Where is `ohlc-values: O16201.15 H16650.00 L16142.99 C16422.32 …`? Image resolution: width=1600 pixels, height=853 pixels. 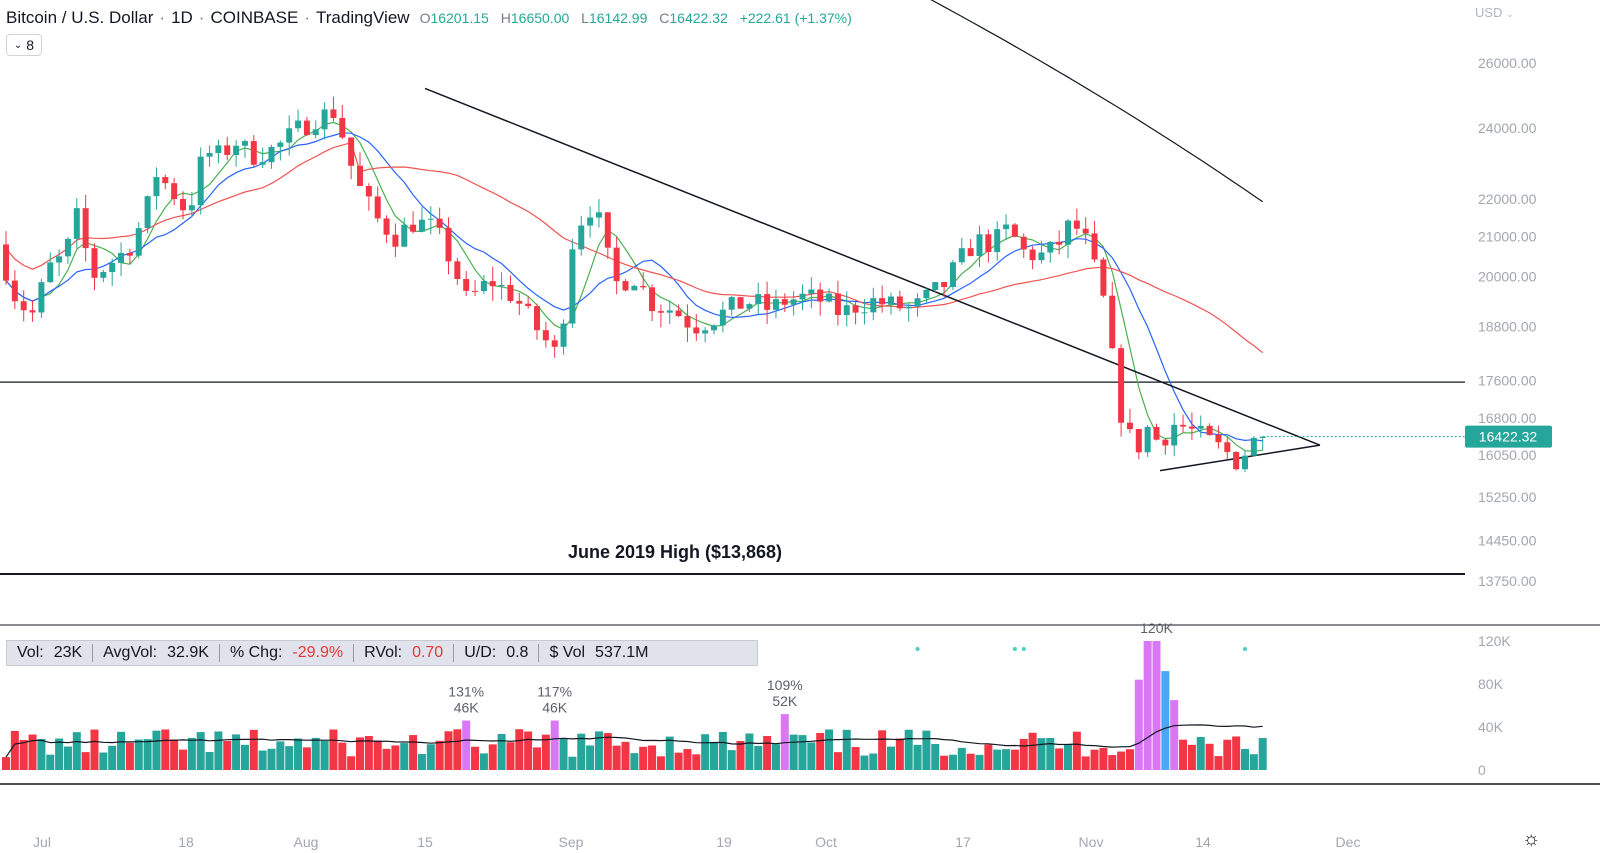 ohlc-values: O16201.15 H16650.00 L16142.99 C16422.32 … is located at coordinates (640, 18).